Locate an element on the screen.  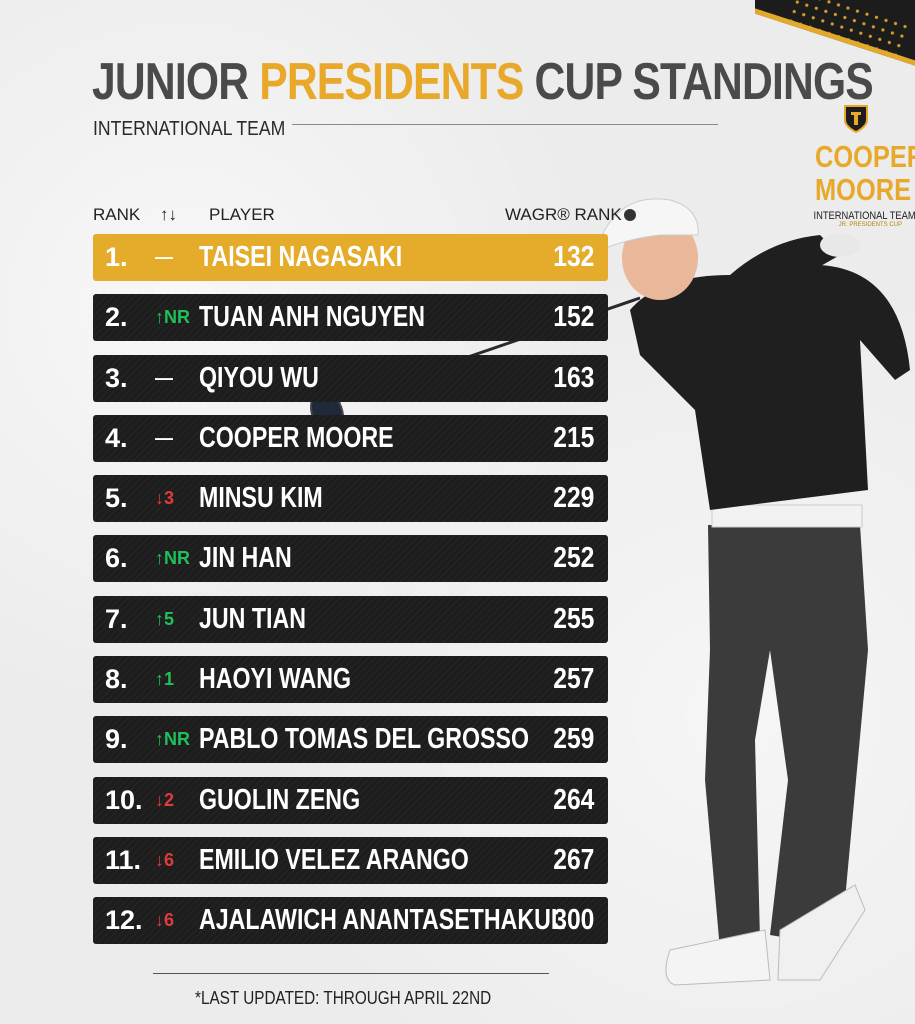
badge-cup: JR. PRESIDENTS CUP is located at coordinates (870, 225).